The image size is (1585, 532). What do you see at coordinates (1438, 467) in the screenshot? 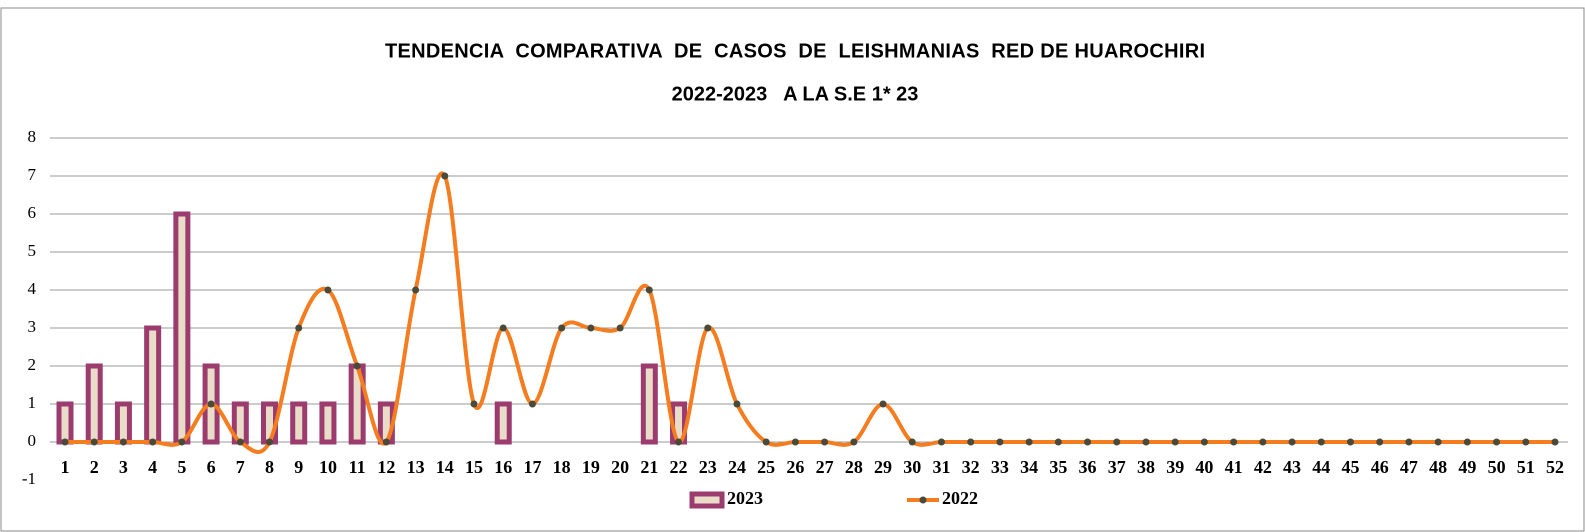
I see `x-tick-label: 48` at bounding box center [1438, 467].